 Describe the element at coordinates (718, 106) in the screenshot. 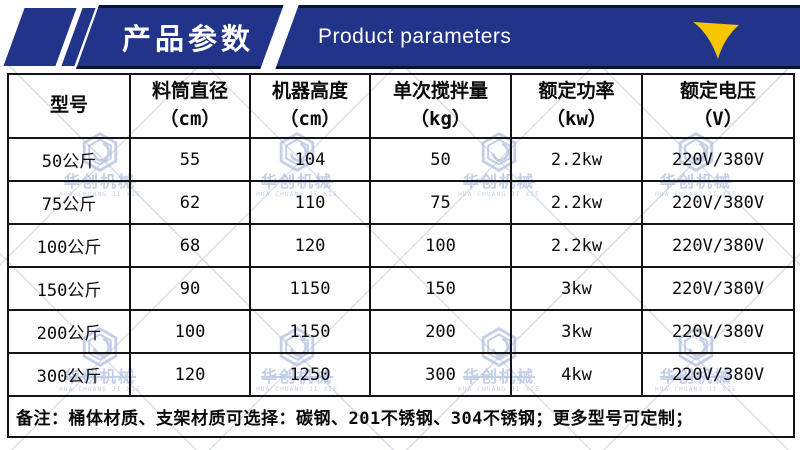

I see `column-header-rated-voltage: 额定电压 （V）` at that location.